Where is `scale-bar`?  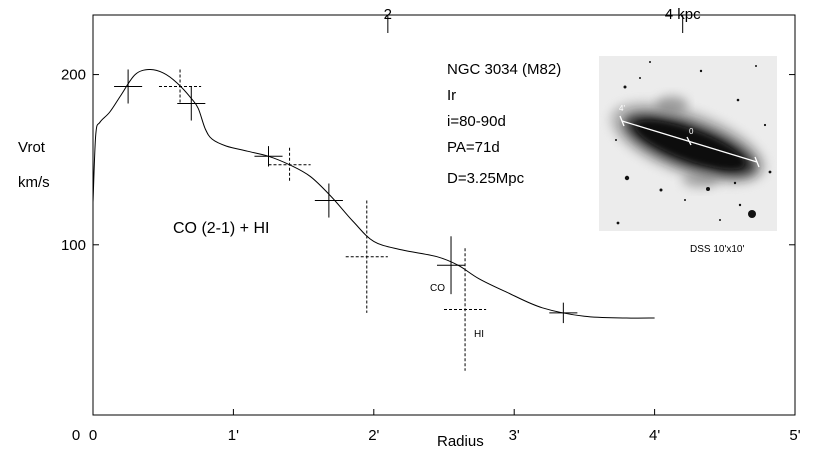 scale-bar is located at coordinates (689, 141).